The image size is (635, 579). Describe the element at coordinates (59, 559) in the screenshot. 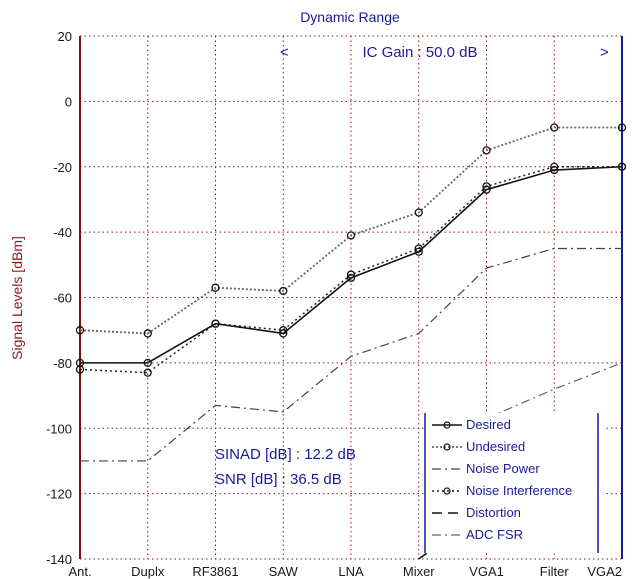

I see `y-tick-label: -140` at that location.